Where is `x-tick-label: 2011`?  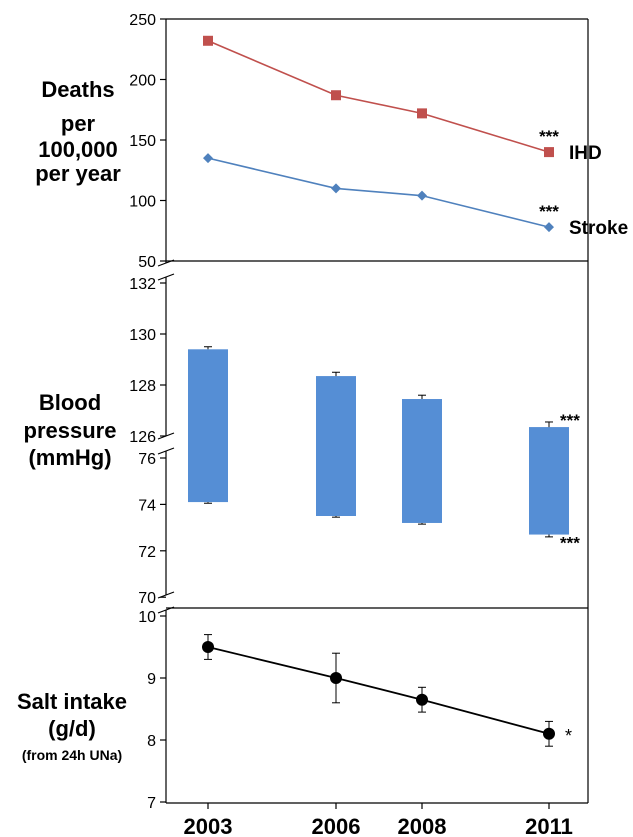
x-tick-label: 2011 is located at coordinates (549, 825).